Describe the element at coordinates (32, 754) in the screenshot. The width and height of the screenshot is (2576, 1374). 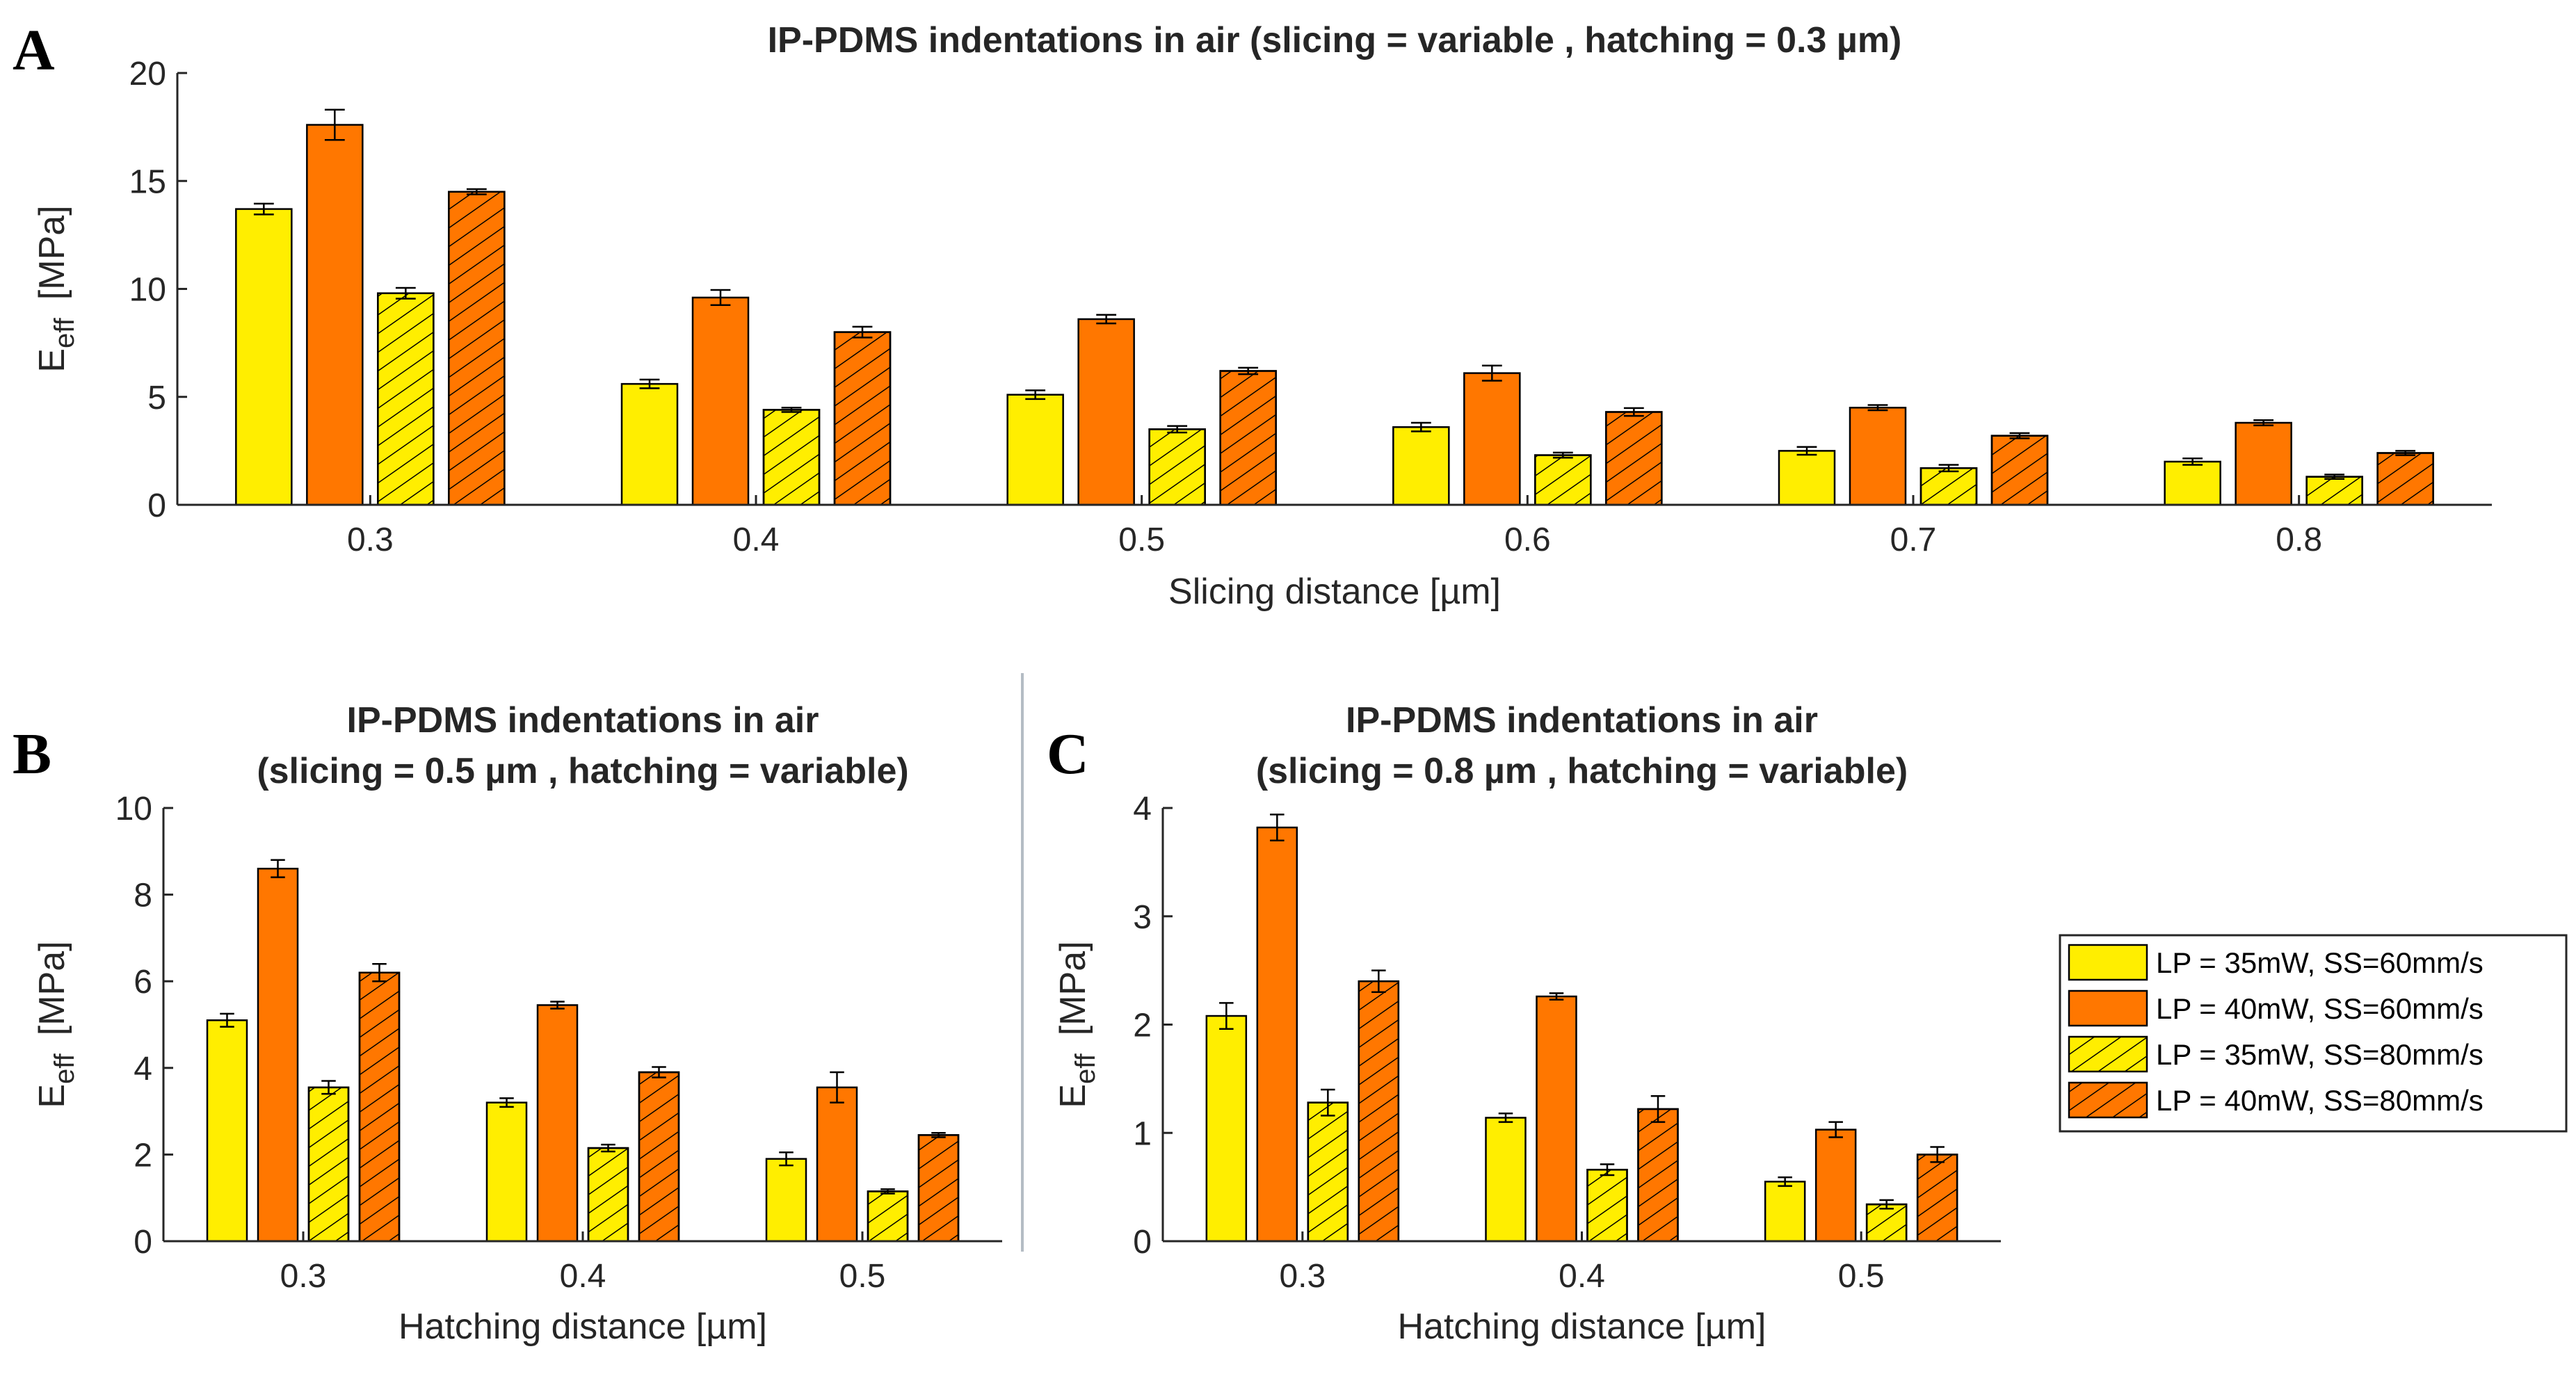
I see `panel-letter-b: B` at that location.